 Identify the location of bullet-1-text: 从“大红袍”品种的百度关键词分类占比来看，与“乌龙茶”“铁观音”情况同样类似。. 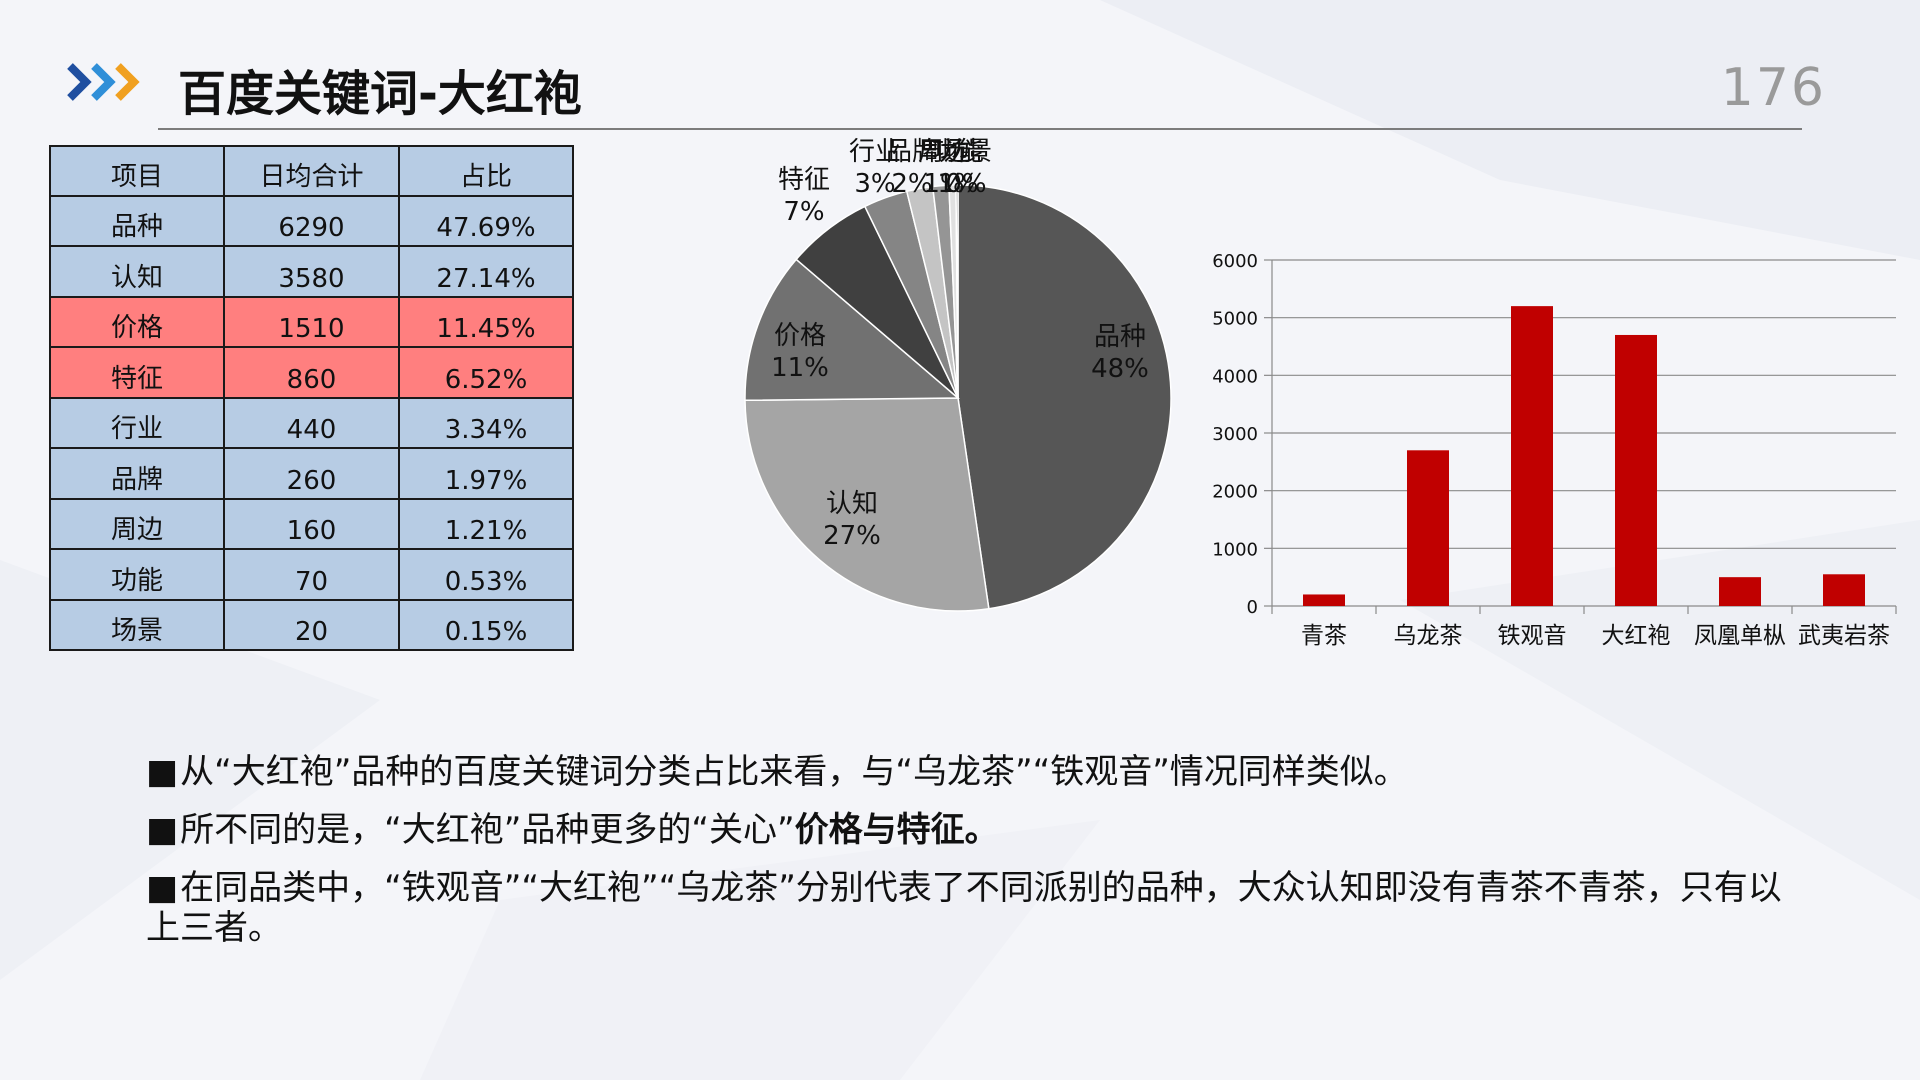
(794, 772).